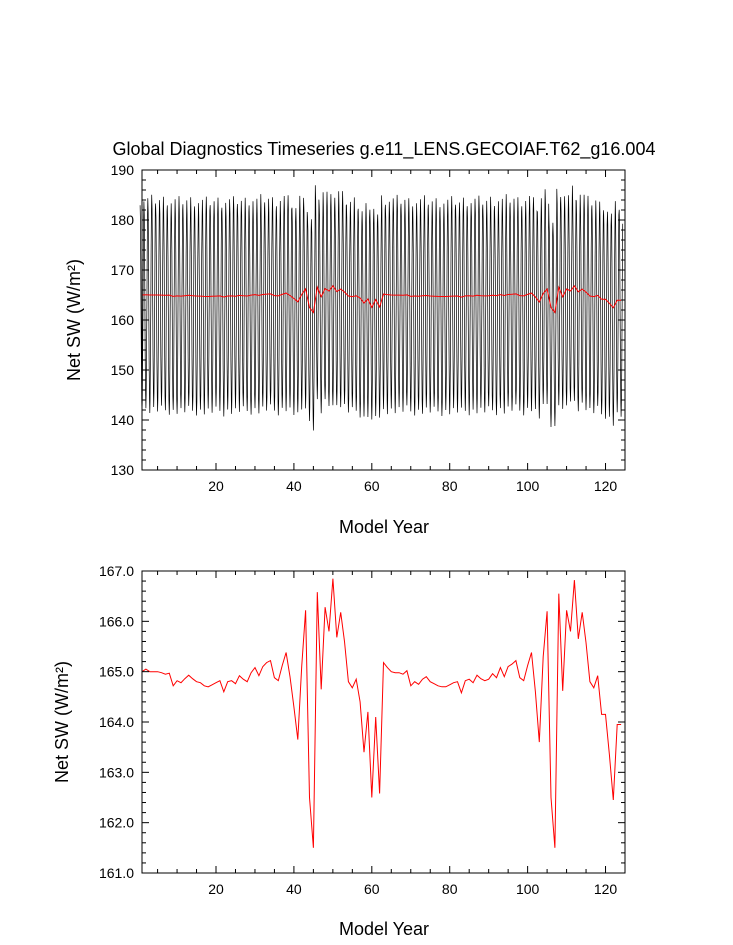  I want to click on y-tick-label: 130, so click(123, 470).